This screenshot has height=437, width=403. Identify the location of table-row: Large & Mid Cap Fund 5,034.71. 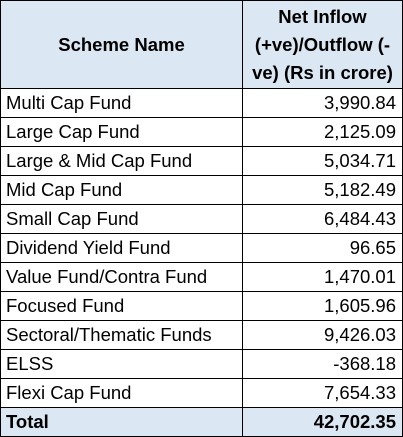
(201, 161).